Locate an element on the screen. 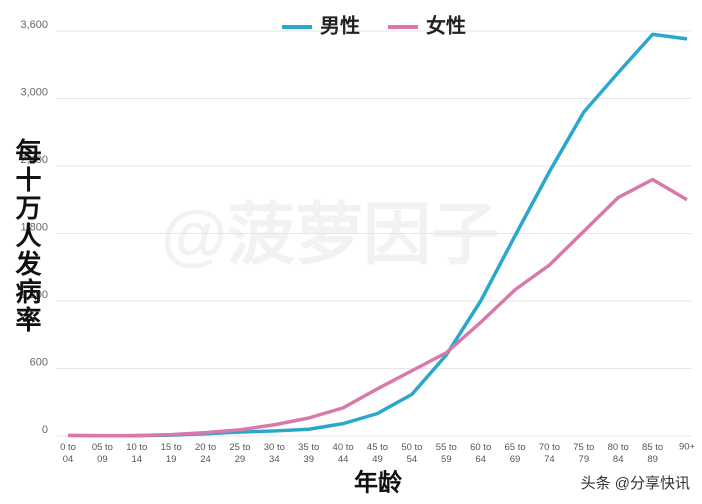  legend-label: 男性 is located at coordinates (340, 25).